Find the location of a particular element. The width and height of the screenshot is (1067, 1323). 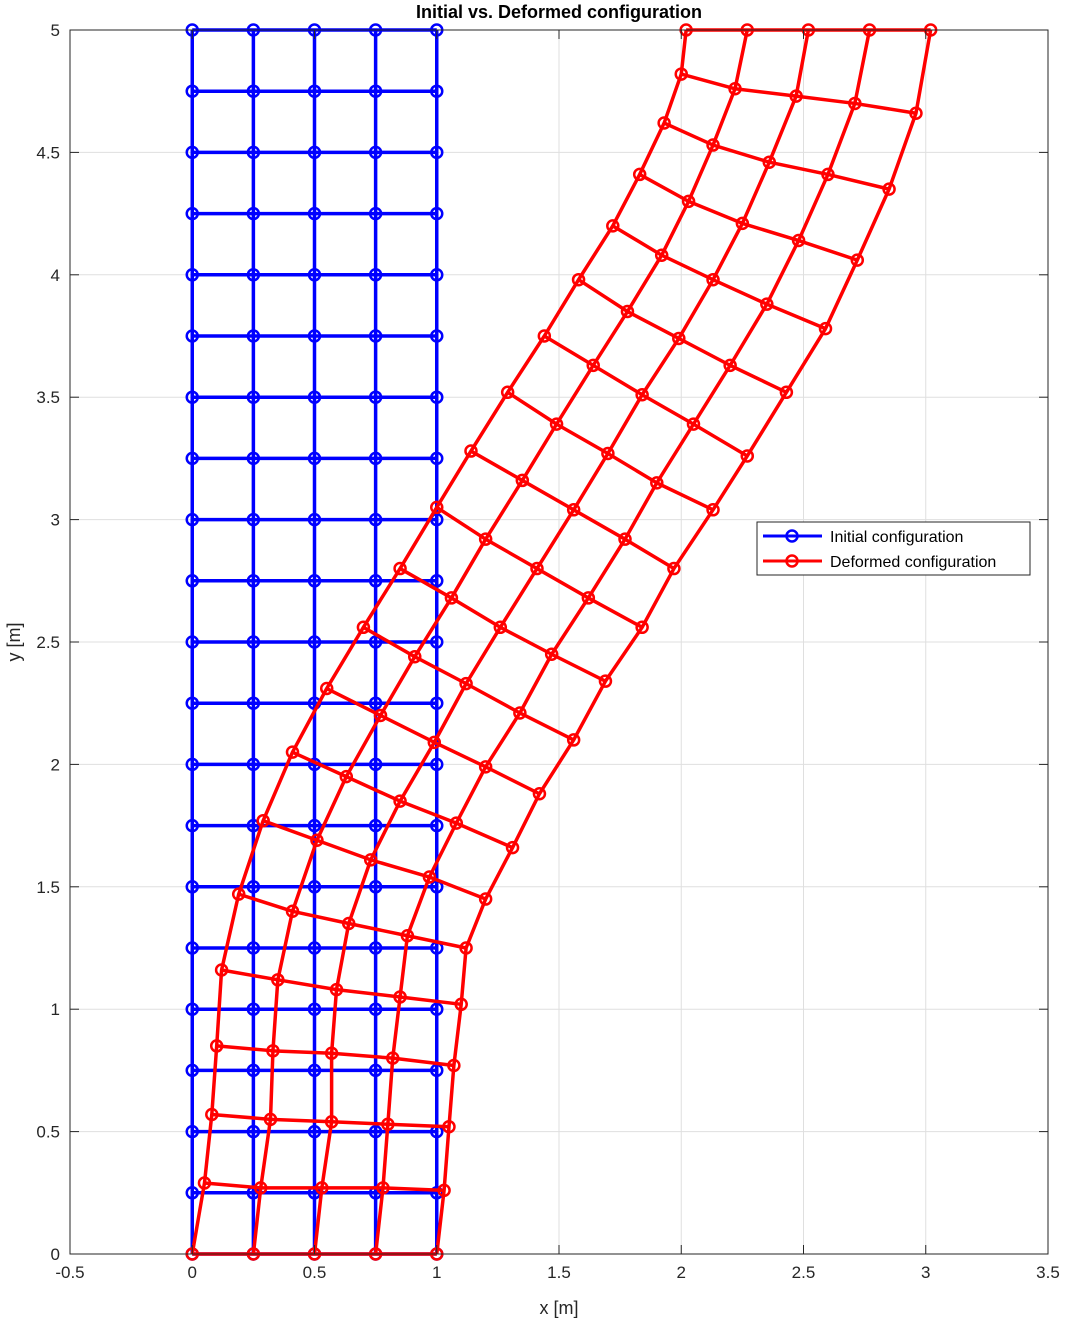

x-tick-label: 2.5 is located at coordinates (804, 1272).